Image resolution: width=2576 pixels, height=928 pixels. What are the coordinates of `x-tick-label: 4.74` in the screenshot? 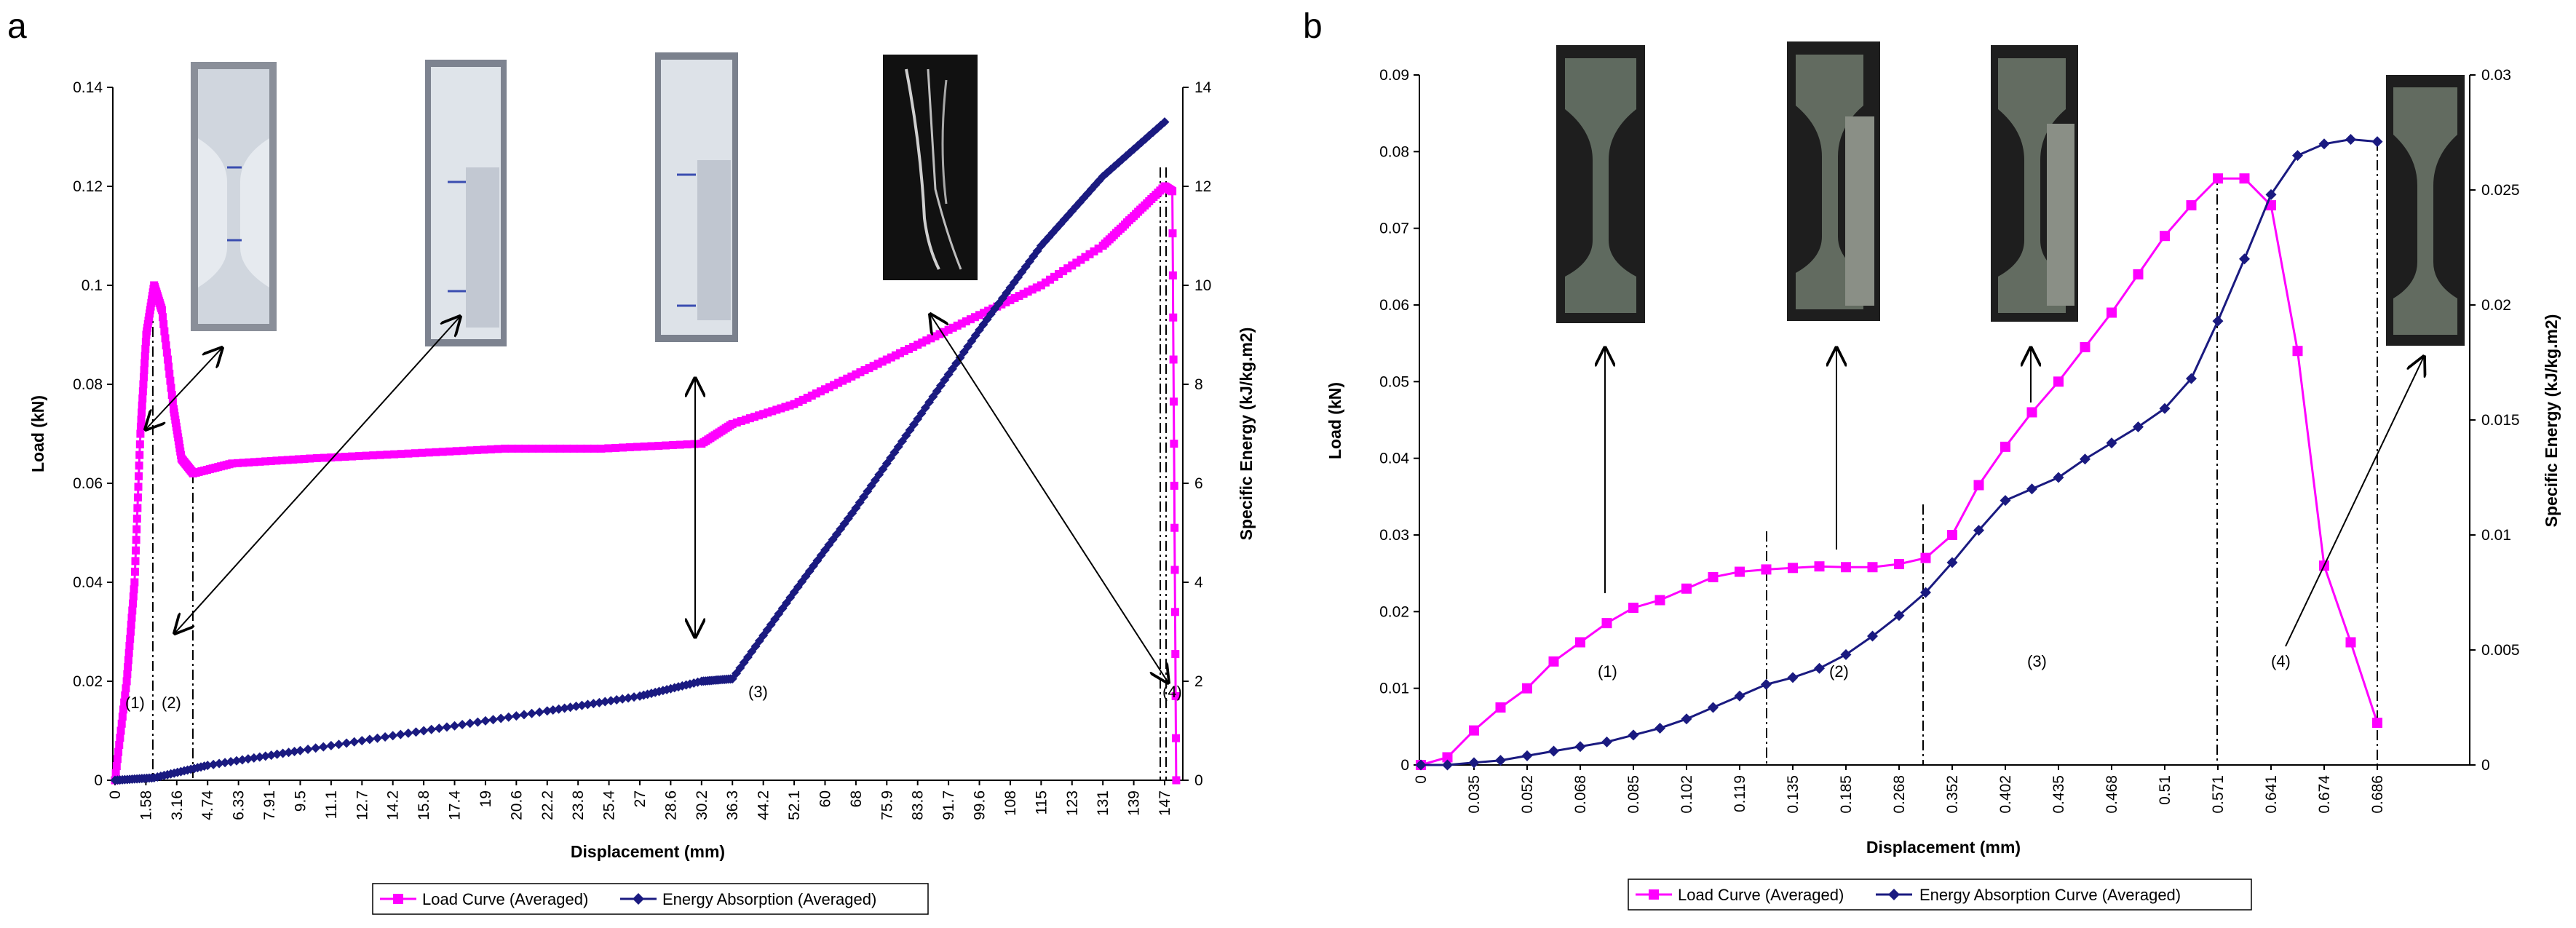 It's located at (207, 805).